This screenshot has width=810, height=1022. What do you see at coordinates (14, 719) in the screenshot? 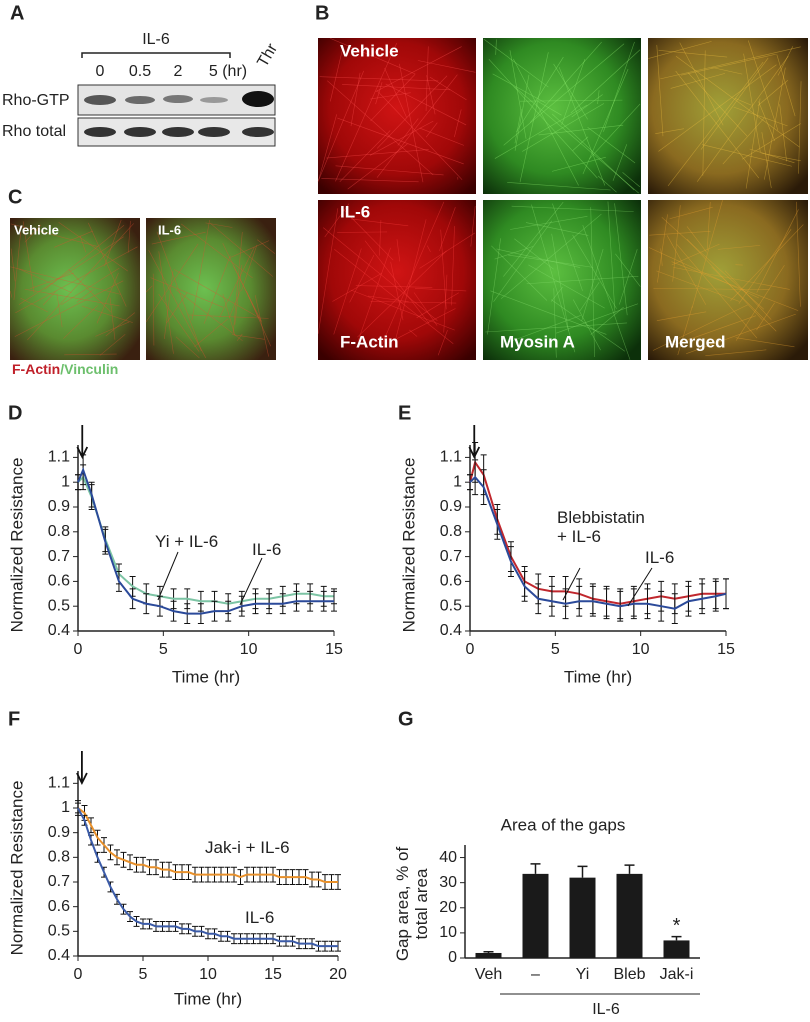
I see `panel-label: F` at bounding box center [14, 719].